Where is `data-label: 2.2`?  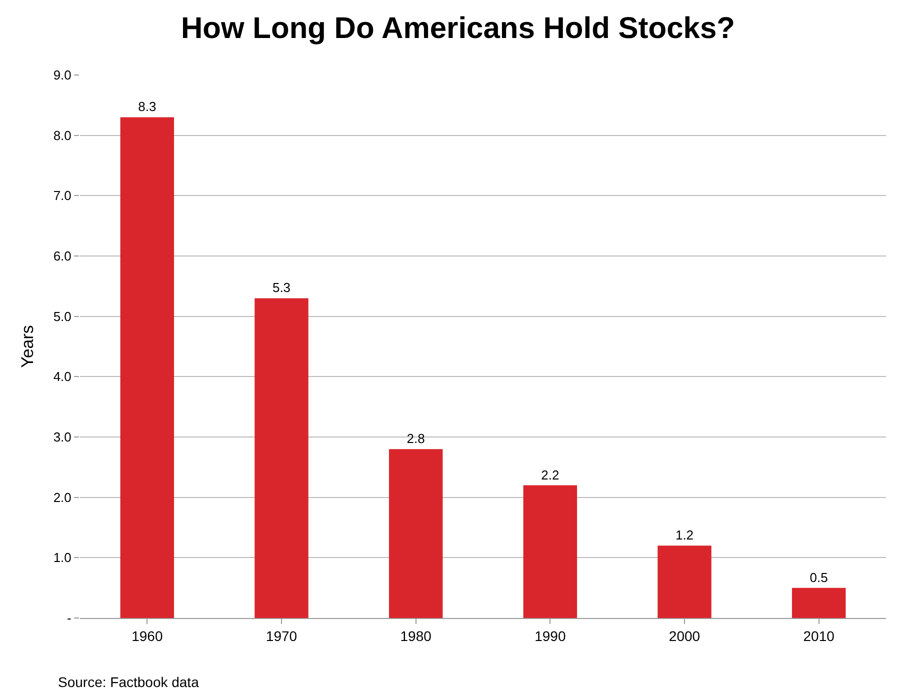 data-label: 2.2 is located at coordinates (550, 474).